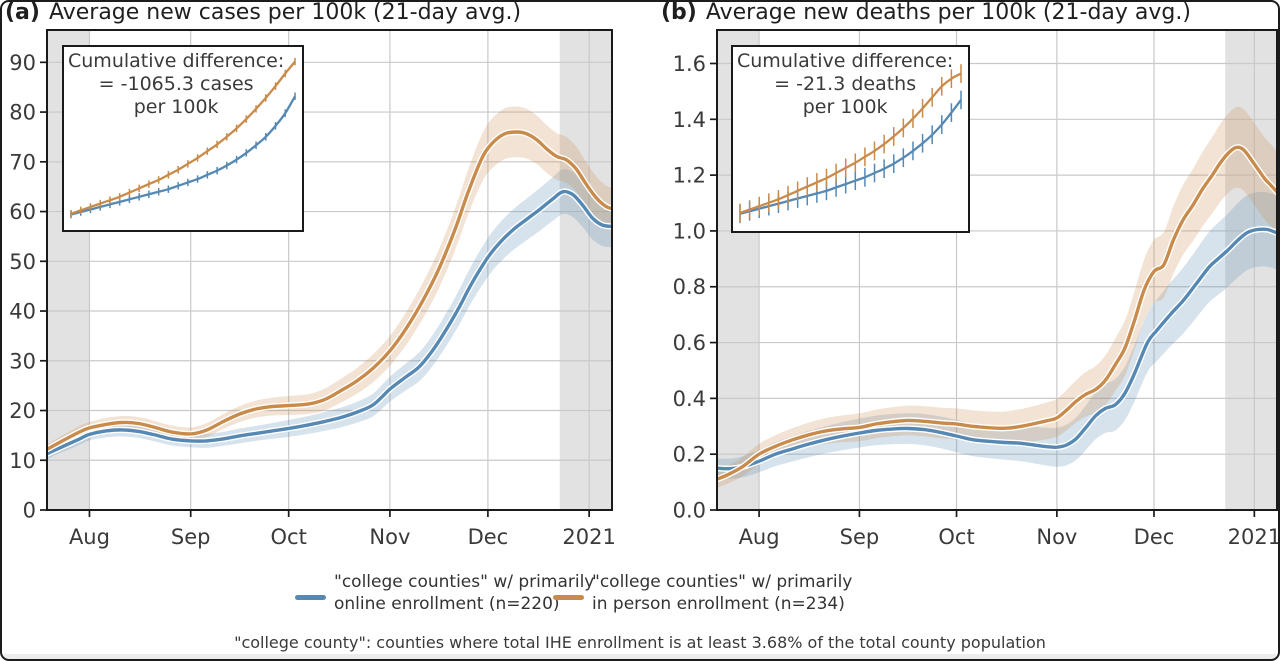 This screenshot has height=661, width=1280. What do you see at coordinates (718, 604) in the screenshot?
I see `legend-in-person-line2: in person enrollment (n=234)` at bounding box center [718, 604].